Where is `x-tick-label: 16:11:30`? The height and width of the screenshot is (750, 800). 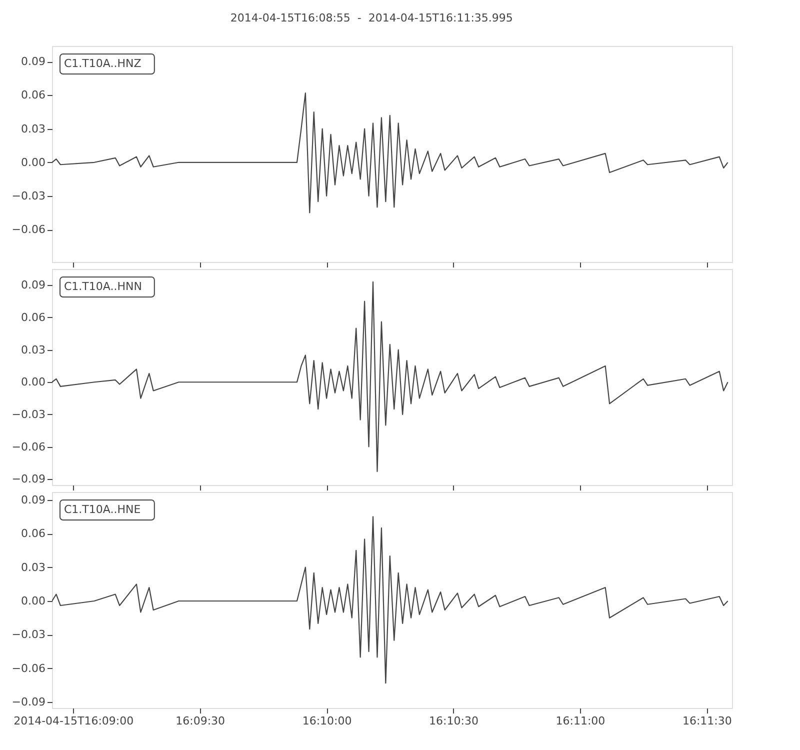 x-tick-label: 16:11:30 is located at coordinates (707, 721).